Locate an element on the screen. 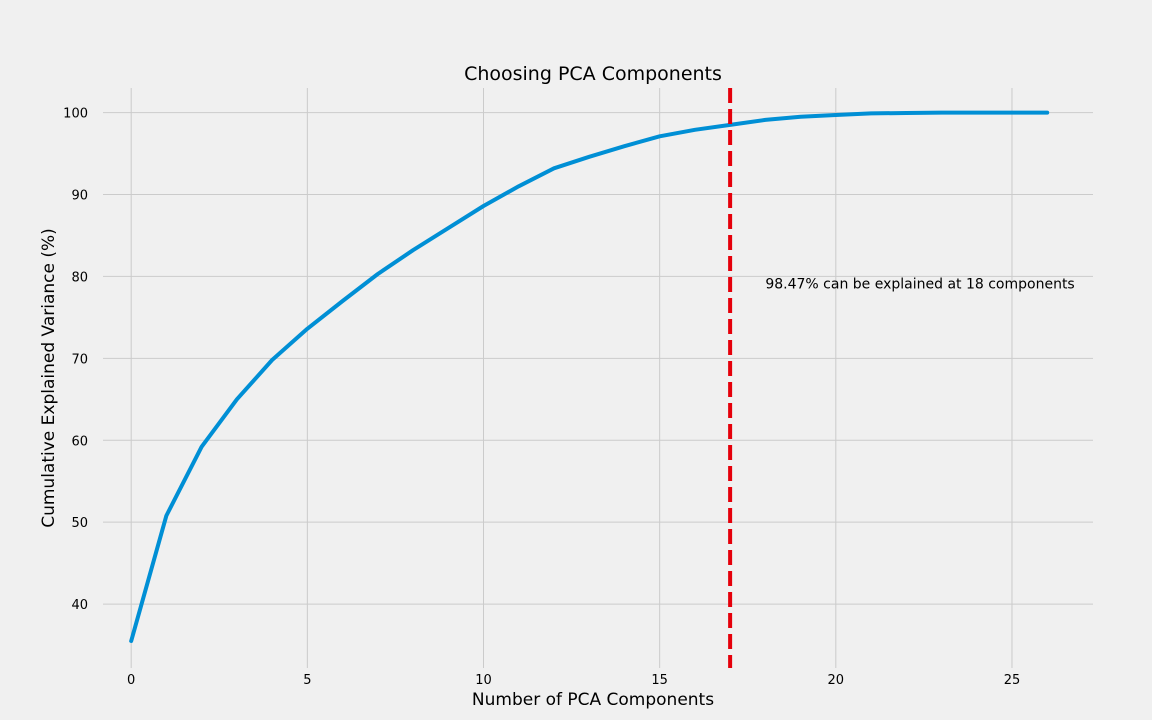 Image resolution: width=1152 pixels, height=720 pixels. x-tick-label: 25 is located at coordinates (1012, 680).